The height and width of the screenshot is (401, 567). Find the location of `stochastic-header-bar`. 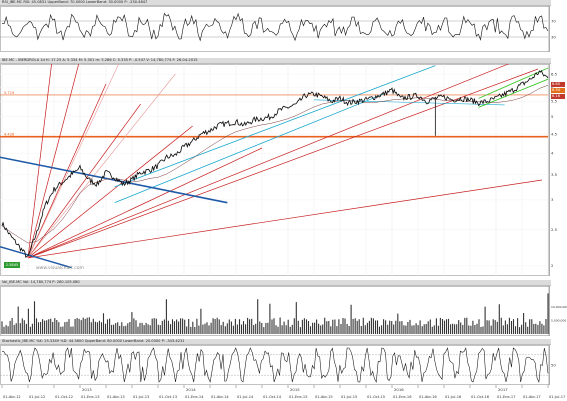

stochastic-header-bar is located at coordinates (275, 342).